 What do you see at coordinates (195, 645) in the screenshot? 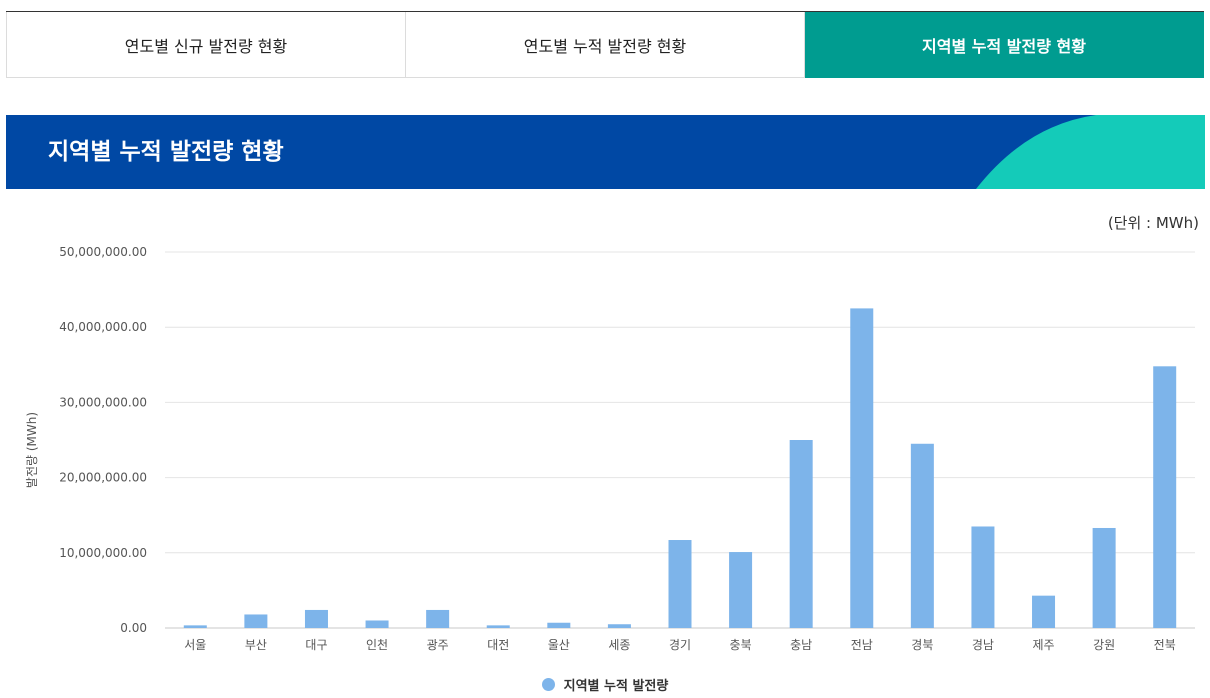
I see `x-tick-label: 서울` at bounding box center [195, 645].